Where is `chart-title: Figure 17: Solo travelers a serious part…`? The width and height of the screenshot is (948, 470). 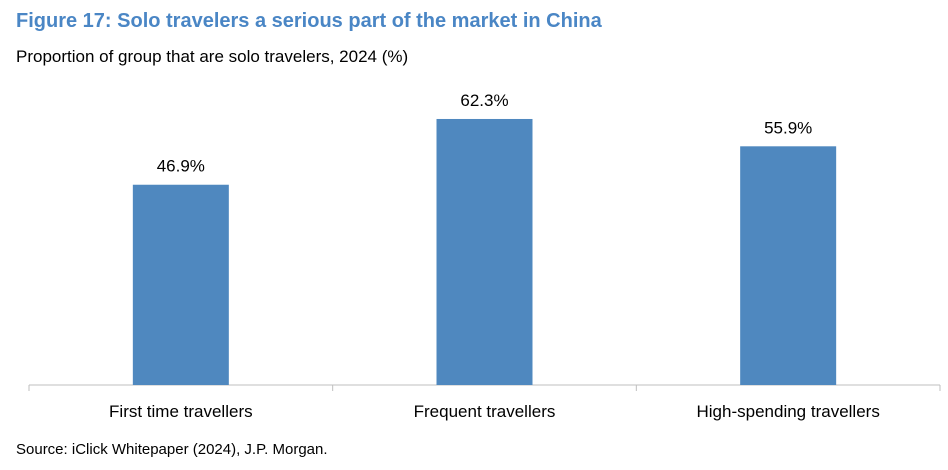
chart-title: Figure 17: Solo travelers a serious part… is located at coordinates (309, 21).